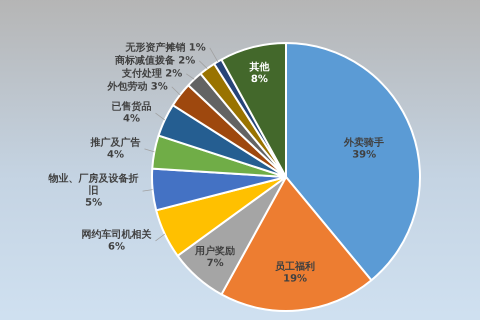 The width and height of the screenshot is (480, 320). What do you see at coordinates (259, 79) in the screenshot?
I see `data-label: 8%` at bounding box center [259, 79].